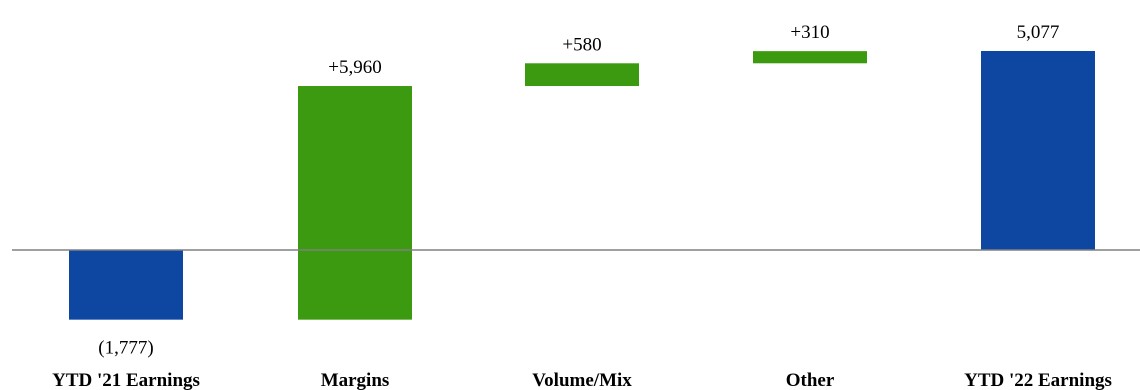 The height and width of the screenshot is (390, 1140). What do you see at coordinates (1038, 380) in the screenshot?
I see `category-label-ytd-22-earnings: YTD '22 Earnings` at bounding box center [1038, 380].